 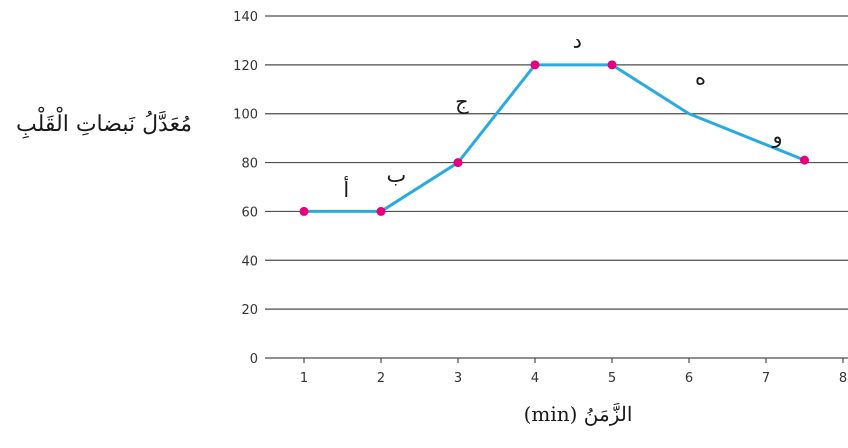 What do you see at coordinates (577, 41) in the screenshot?
I see `segment-label: د` at bounding box center [577, 41].